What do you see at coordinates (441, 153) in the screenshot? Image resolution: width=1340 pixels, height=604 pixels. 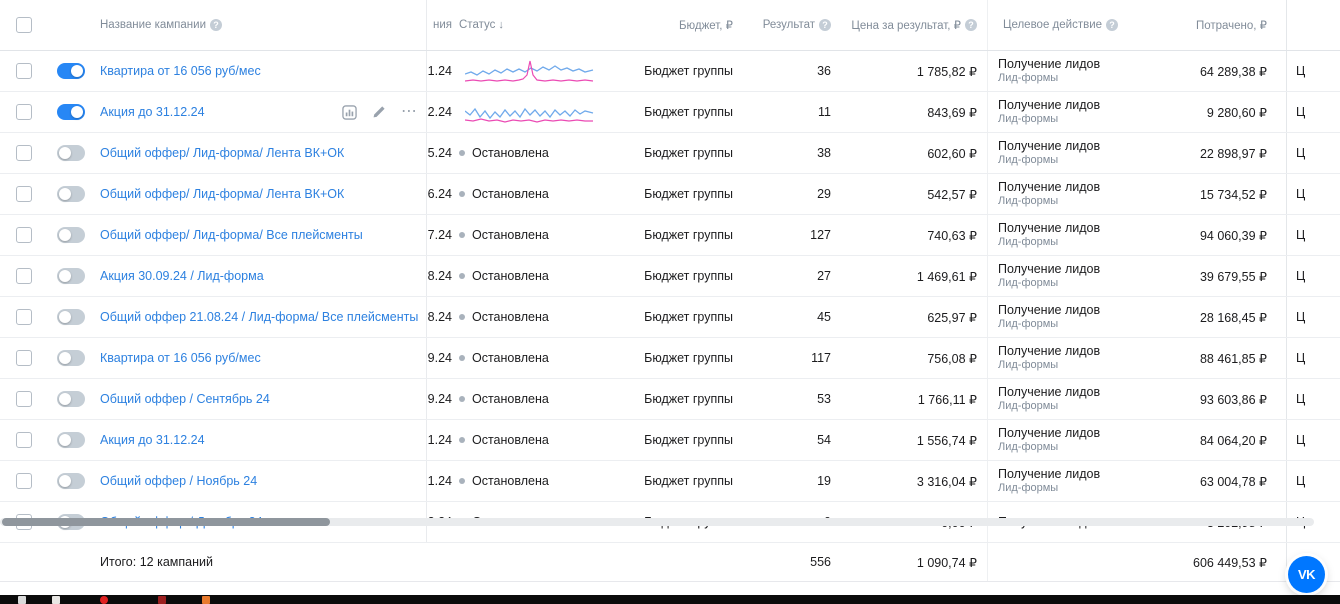 I see `campaign-date-cell: 5.24` at bounding box center [441, 153].